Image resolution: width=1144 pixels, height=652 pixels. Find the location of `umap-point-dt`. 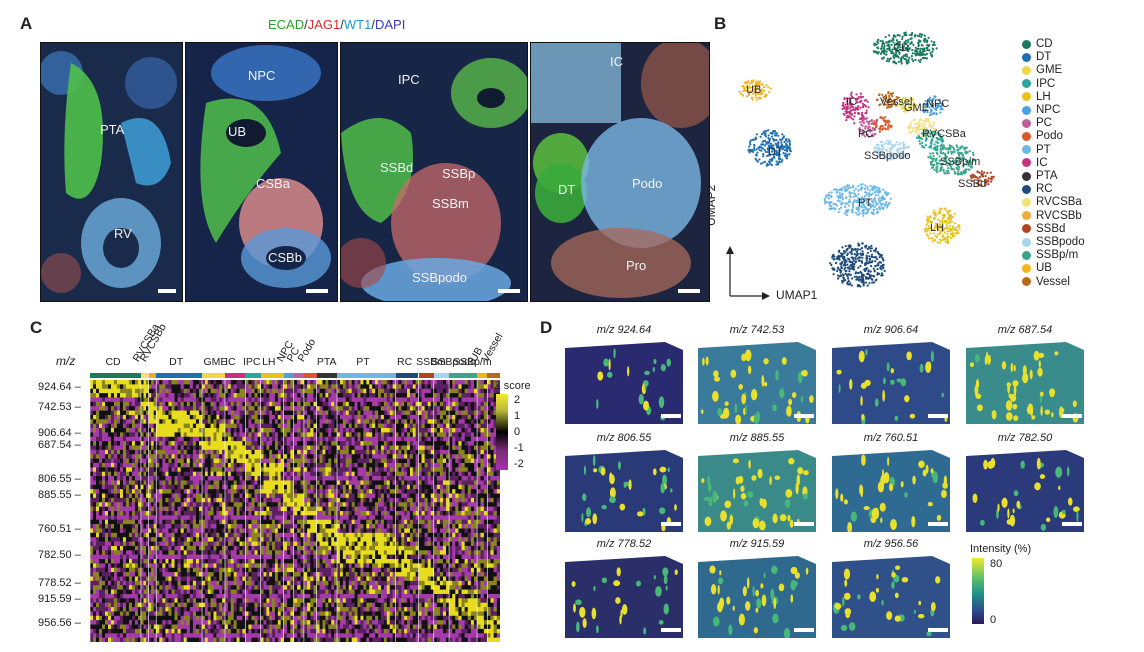

umap-point-dt is located at coordinates (771, 143).